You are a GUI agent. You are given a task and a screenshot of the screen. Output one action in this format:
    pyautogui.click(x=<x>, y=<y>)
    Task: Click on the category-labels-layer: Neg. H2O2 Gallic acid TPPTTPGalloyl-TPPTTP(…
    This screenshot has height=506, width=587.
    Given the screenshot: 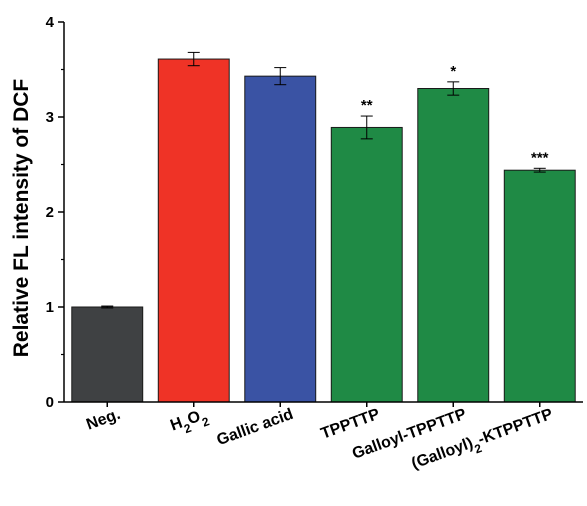 What is the action you would take?
    pyautogui.click(x=319, y=439)
    